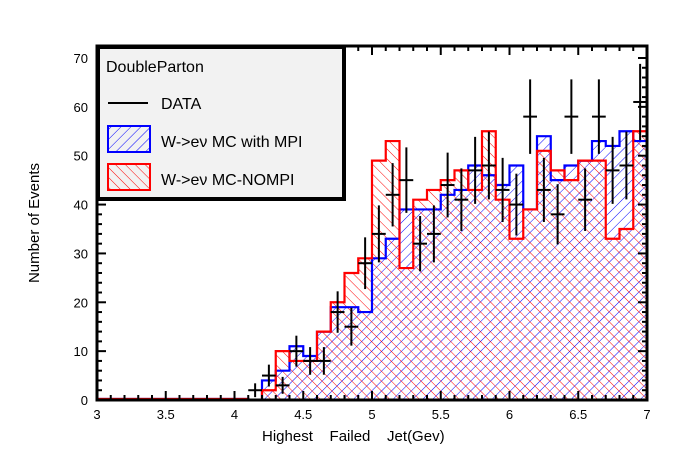  What do you see at coordinates (81, 302) in the screenshot?
I see `y-tick-label: 20` at bounding box center [81, 302].